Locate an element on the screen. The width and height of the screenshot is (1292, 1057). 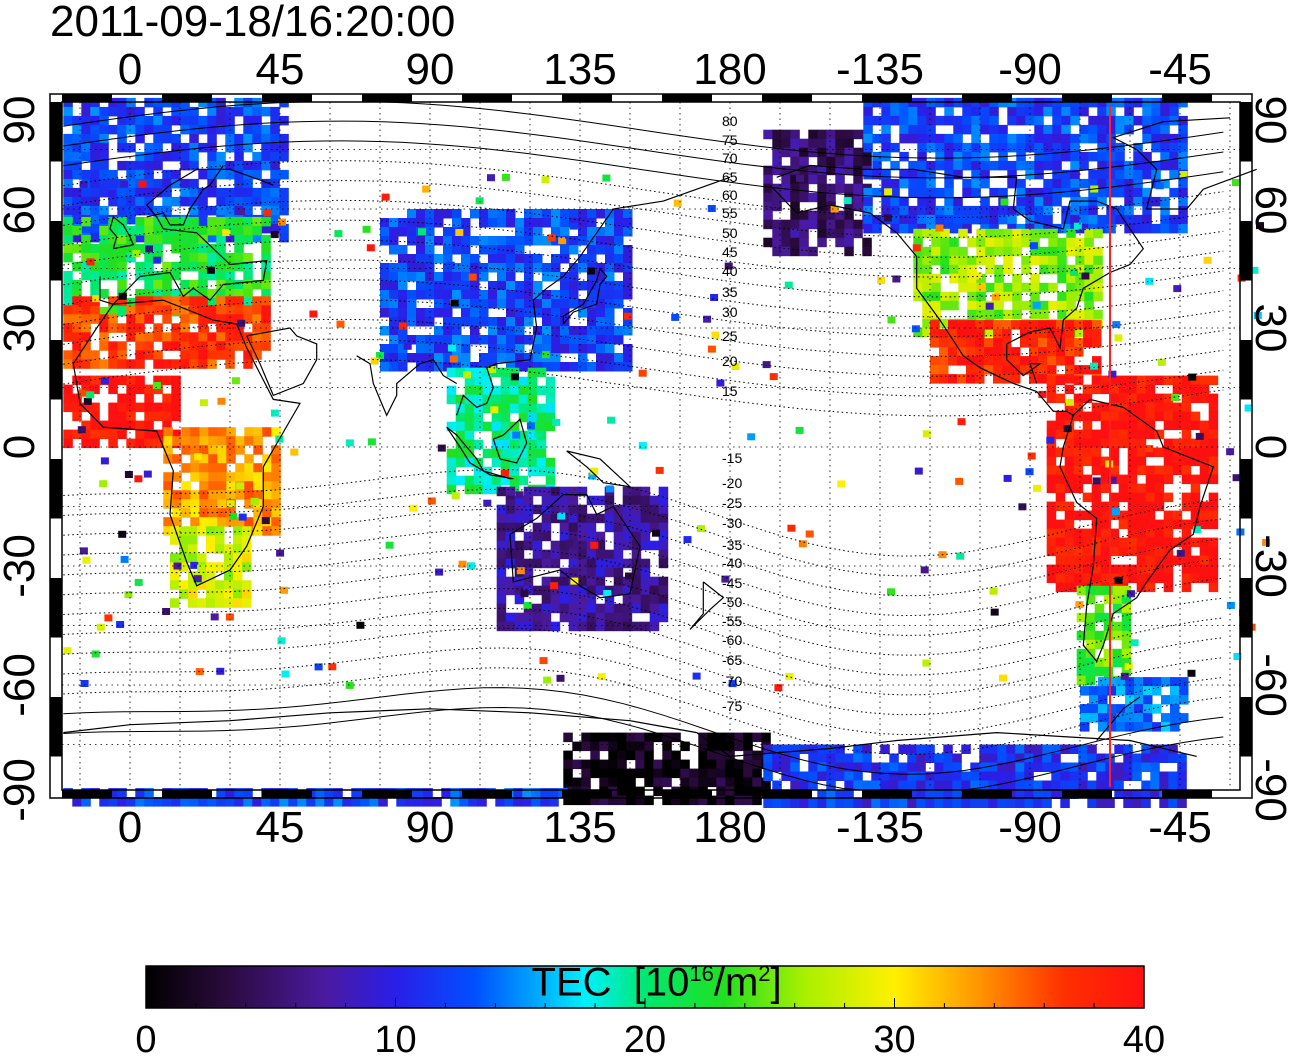
contour-line is located at coordinates (643, 748).